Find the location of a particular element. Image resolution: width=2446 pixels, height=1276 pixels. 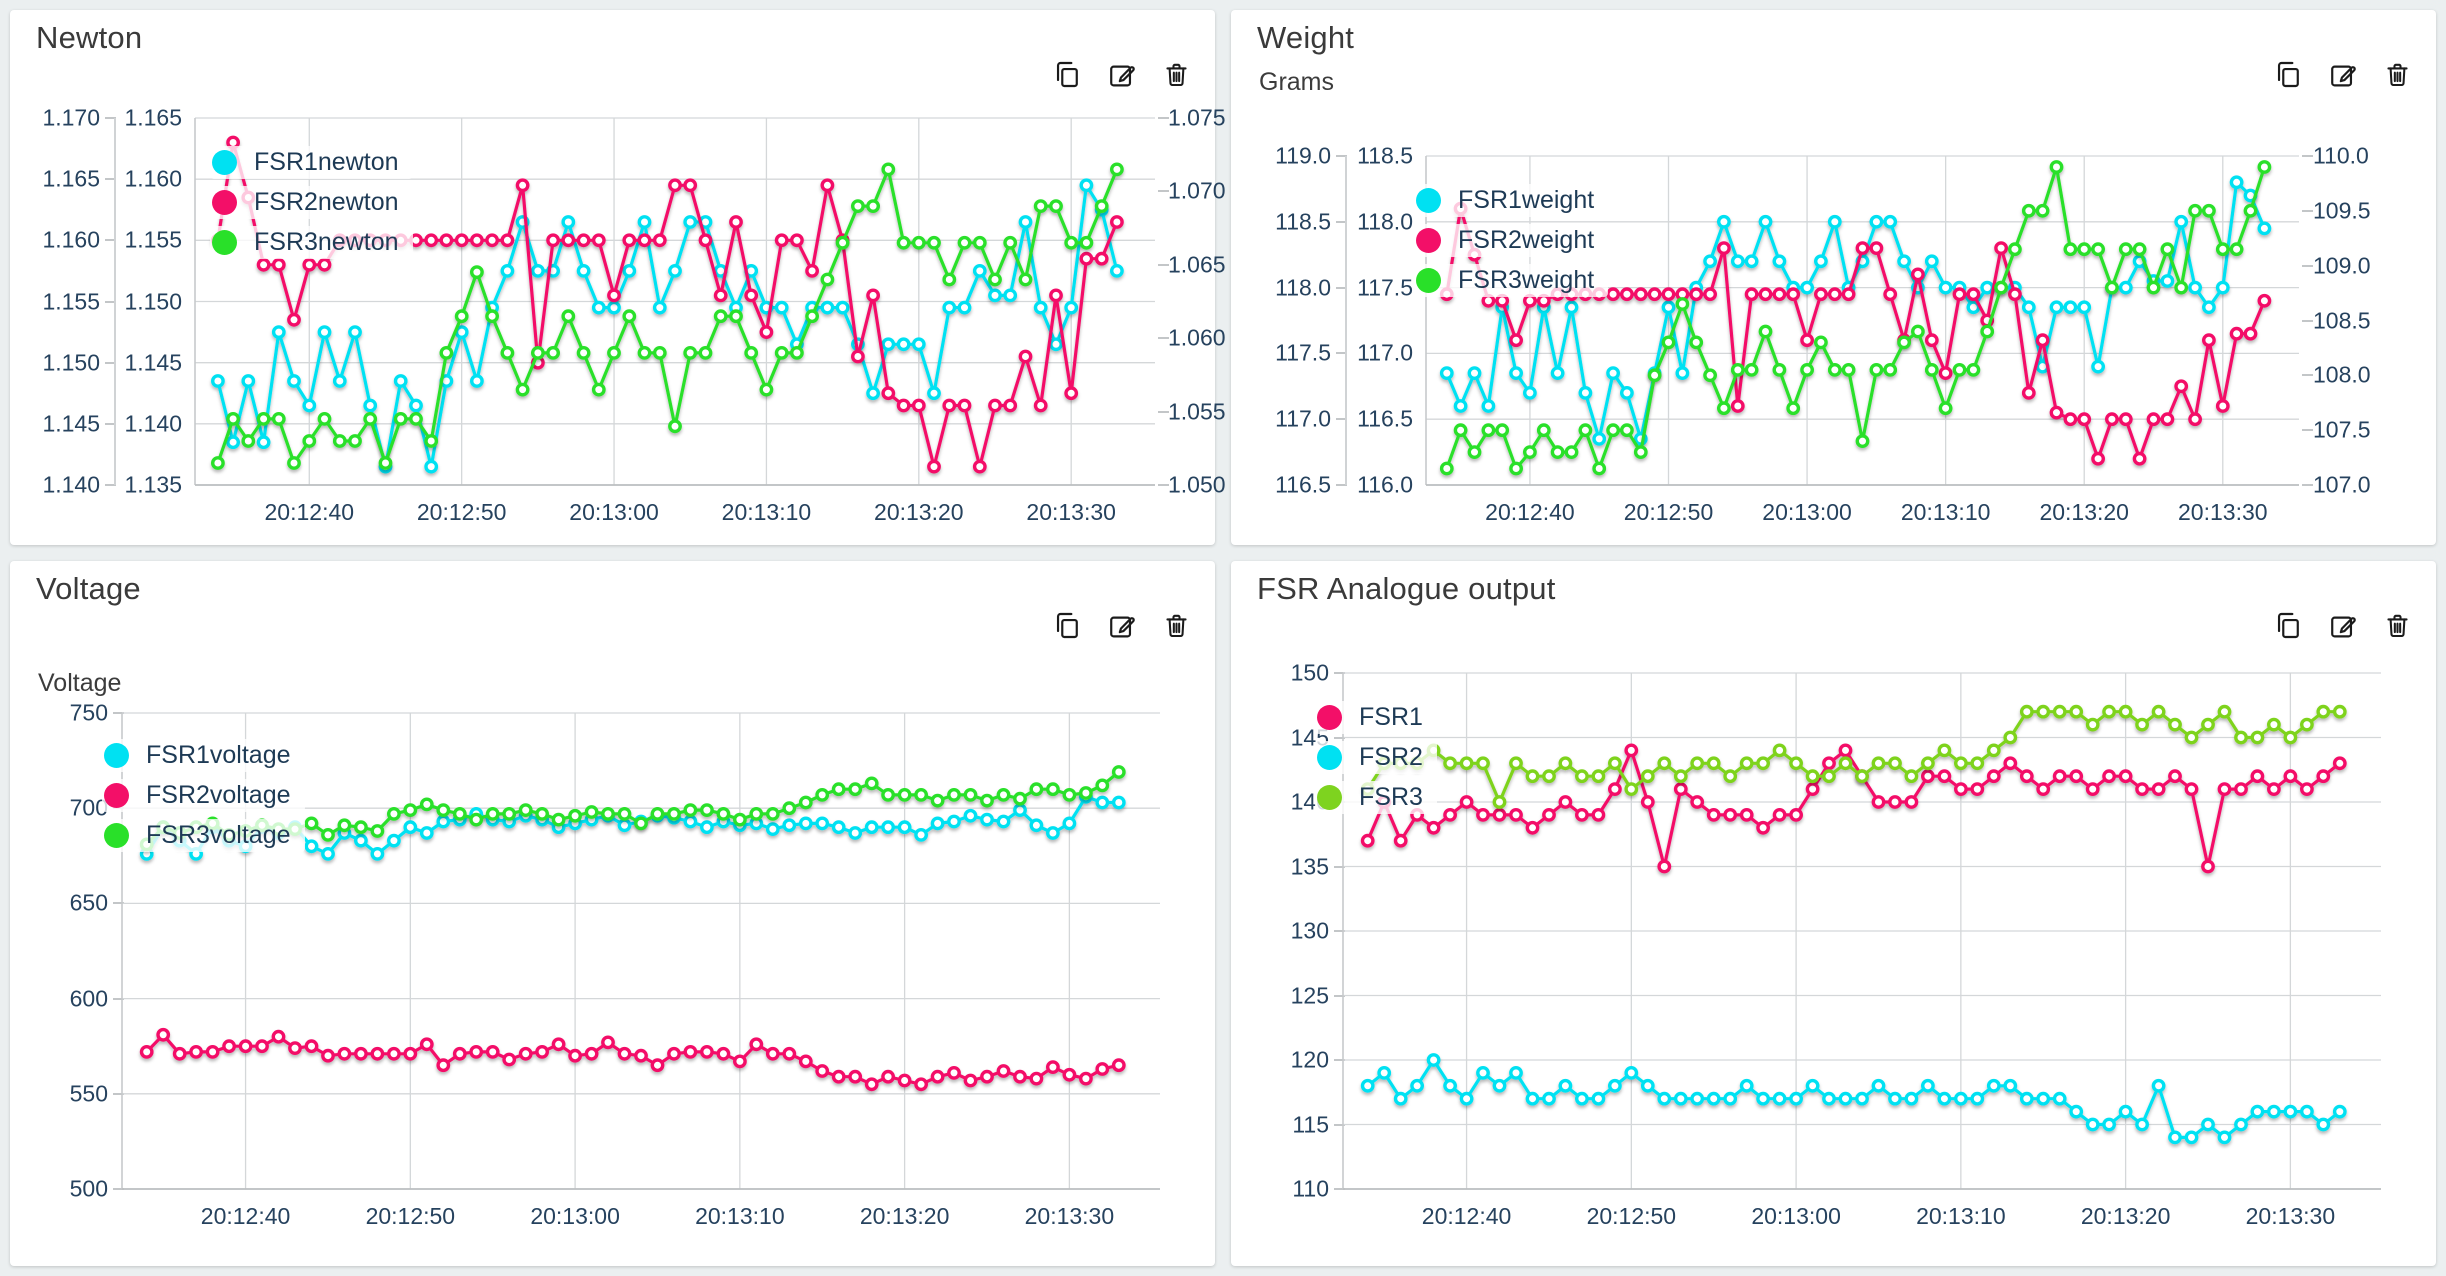

y-tick-label: 1.135 is located at coordinates (153, 484).